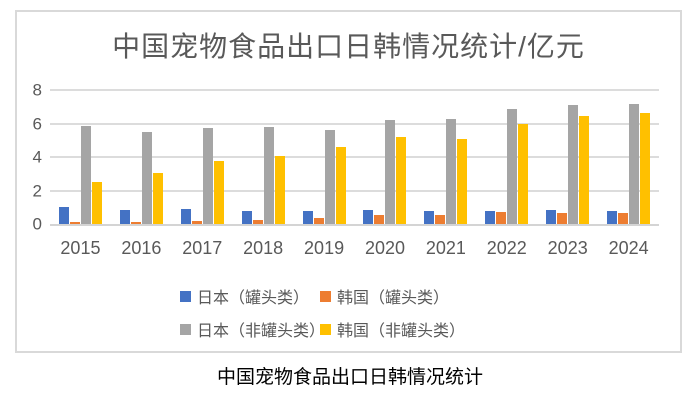  I want to click on bar-日本（罐头类）-2019, so click(307, 217).